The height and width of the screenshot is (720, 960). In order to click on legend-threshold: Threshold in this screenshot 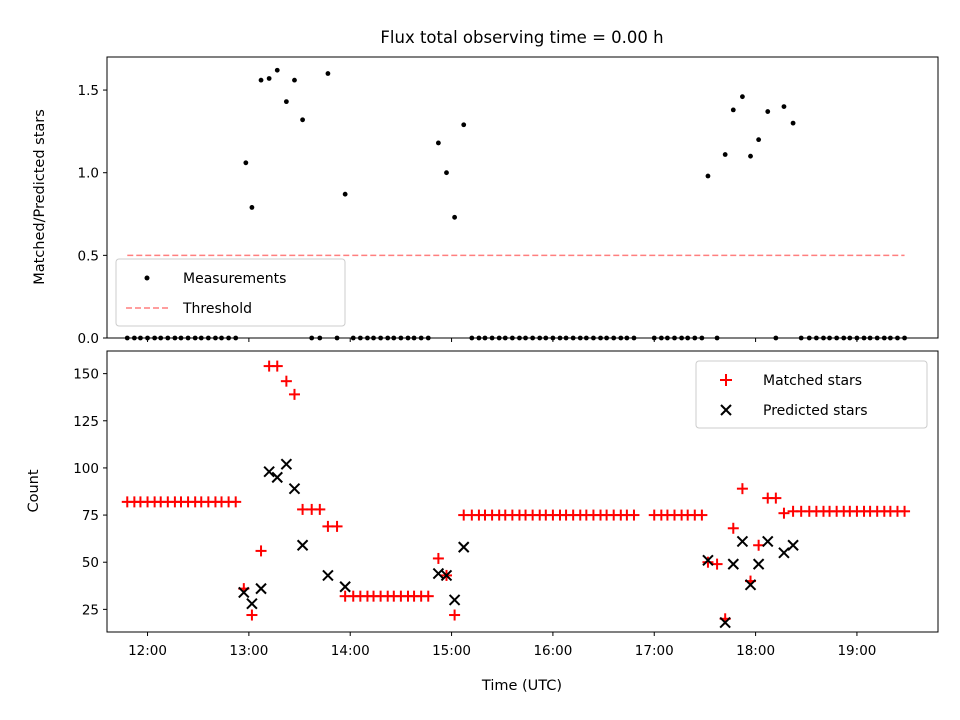, I will do `click(217, 309)`.